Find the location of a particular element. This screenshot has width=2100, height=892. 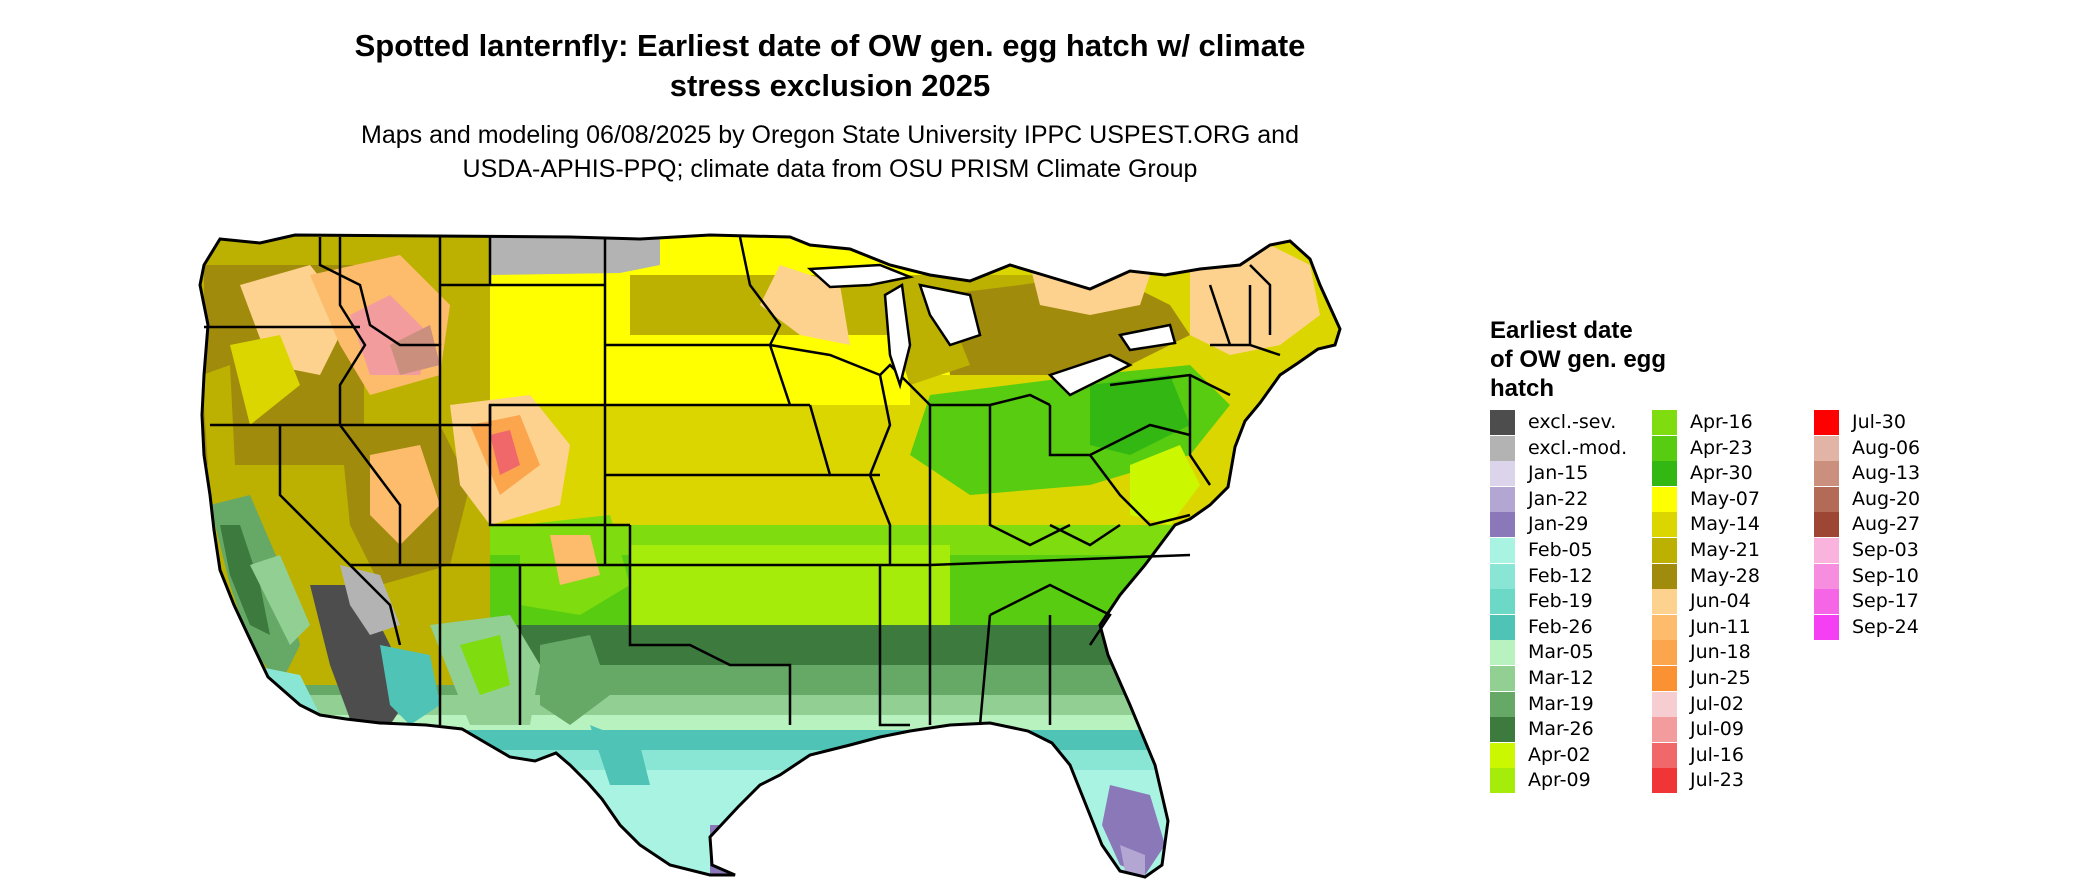

legend-item: Feb-26 is located at coordinates (1560, 627).